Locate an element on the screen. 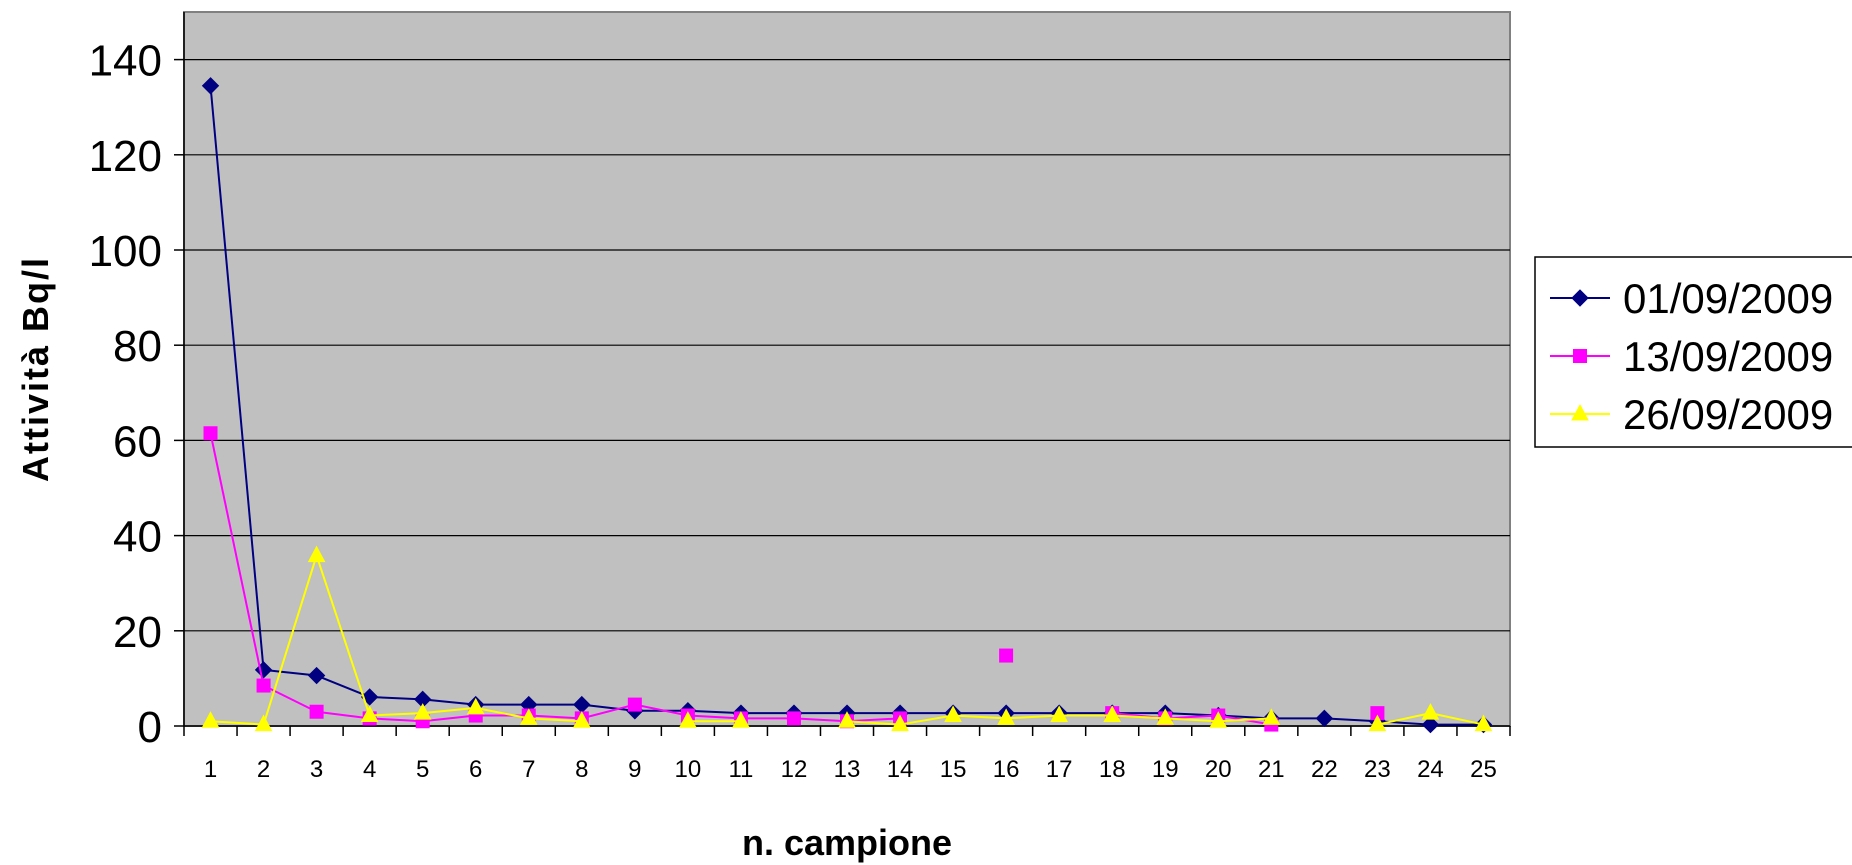 The width and height of the screenshot is (1852, 865). x-tick-label: 14 is located at coordinates (900, 769).